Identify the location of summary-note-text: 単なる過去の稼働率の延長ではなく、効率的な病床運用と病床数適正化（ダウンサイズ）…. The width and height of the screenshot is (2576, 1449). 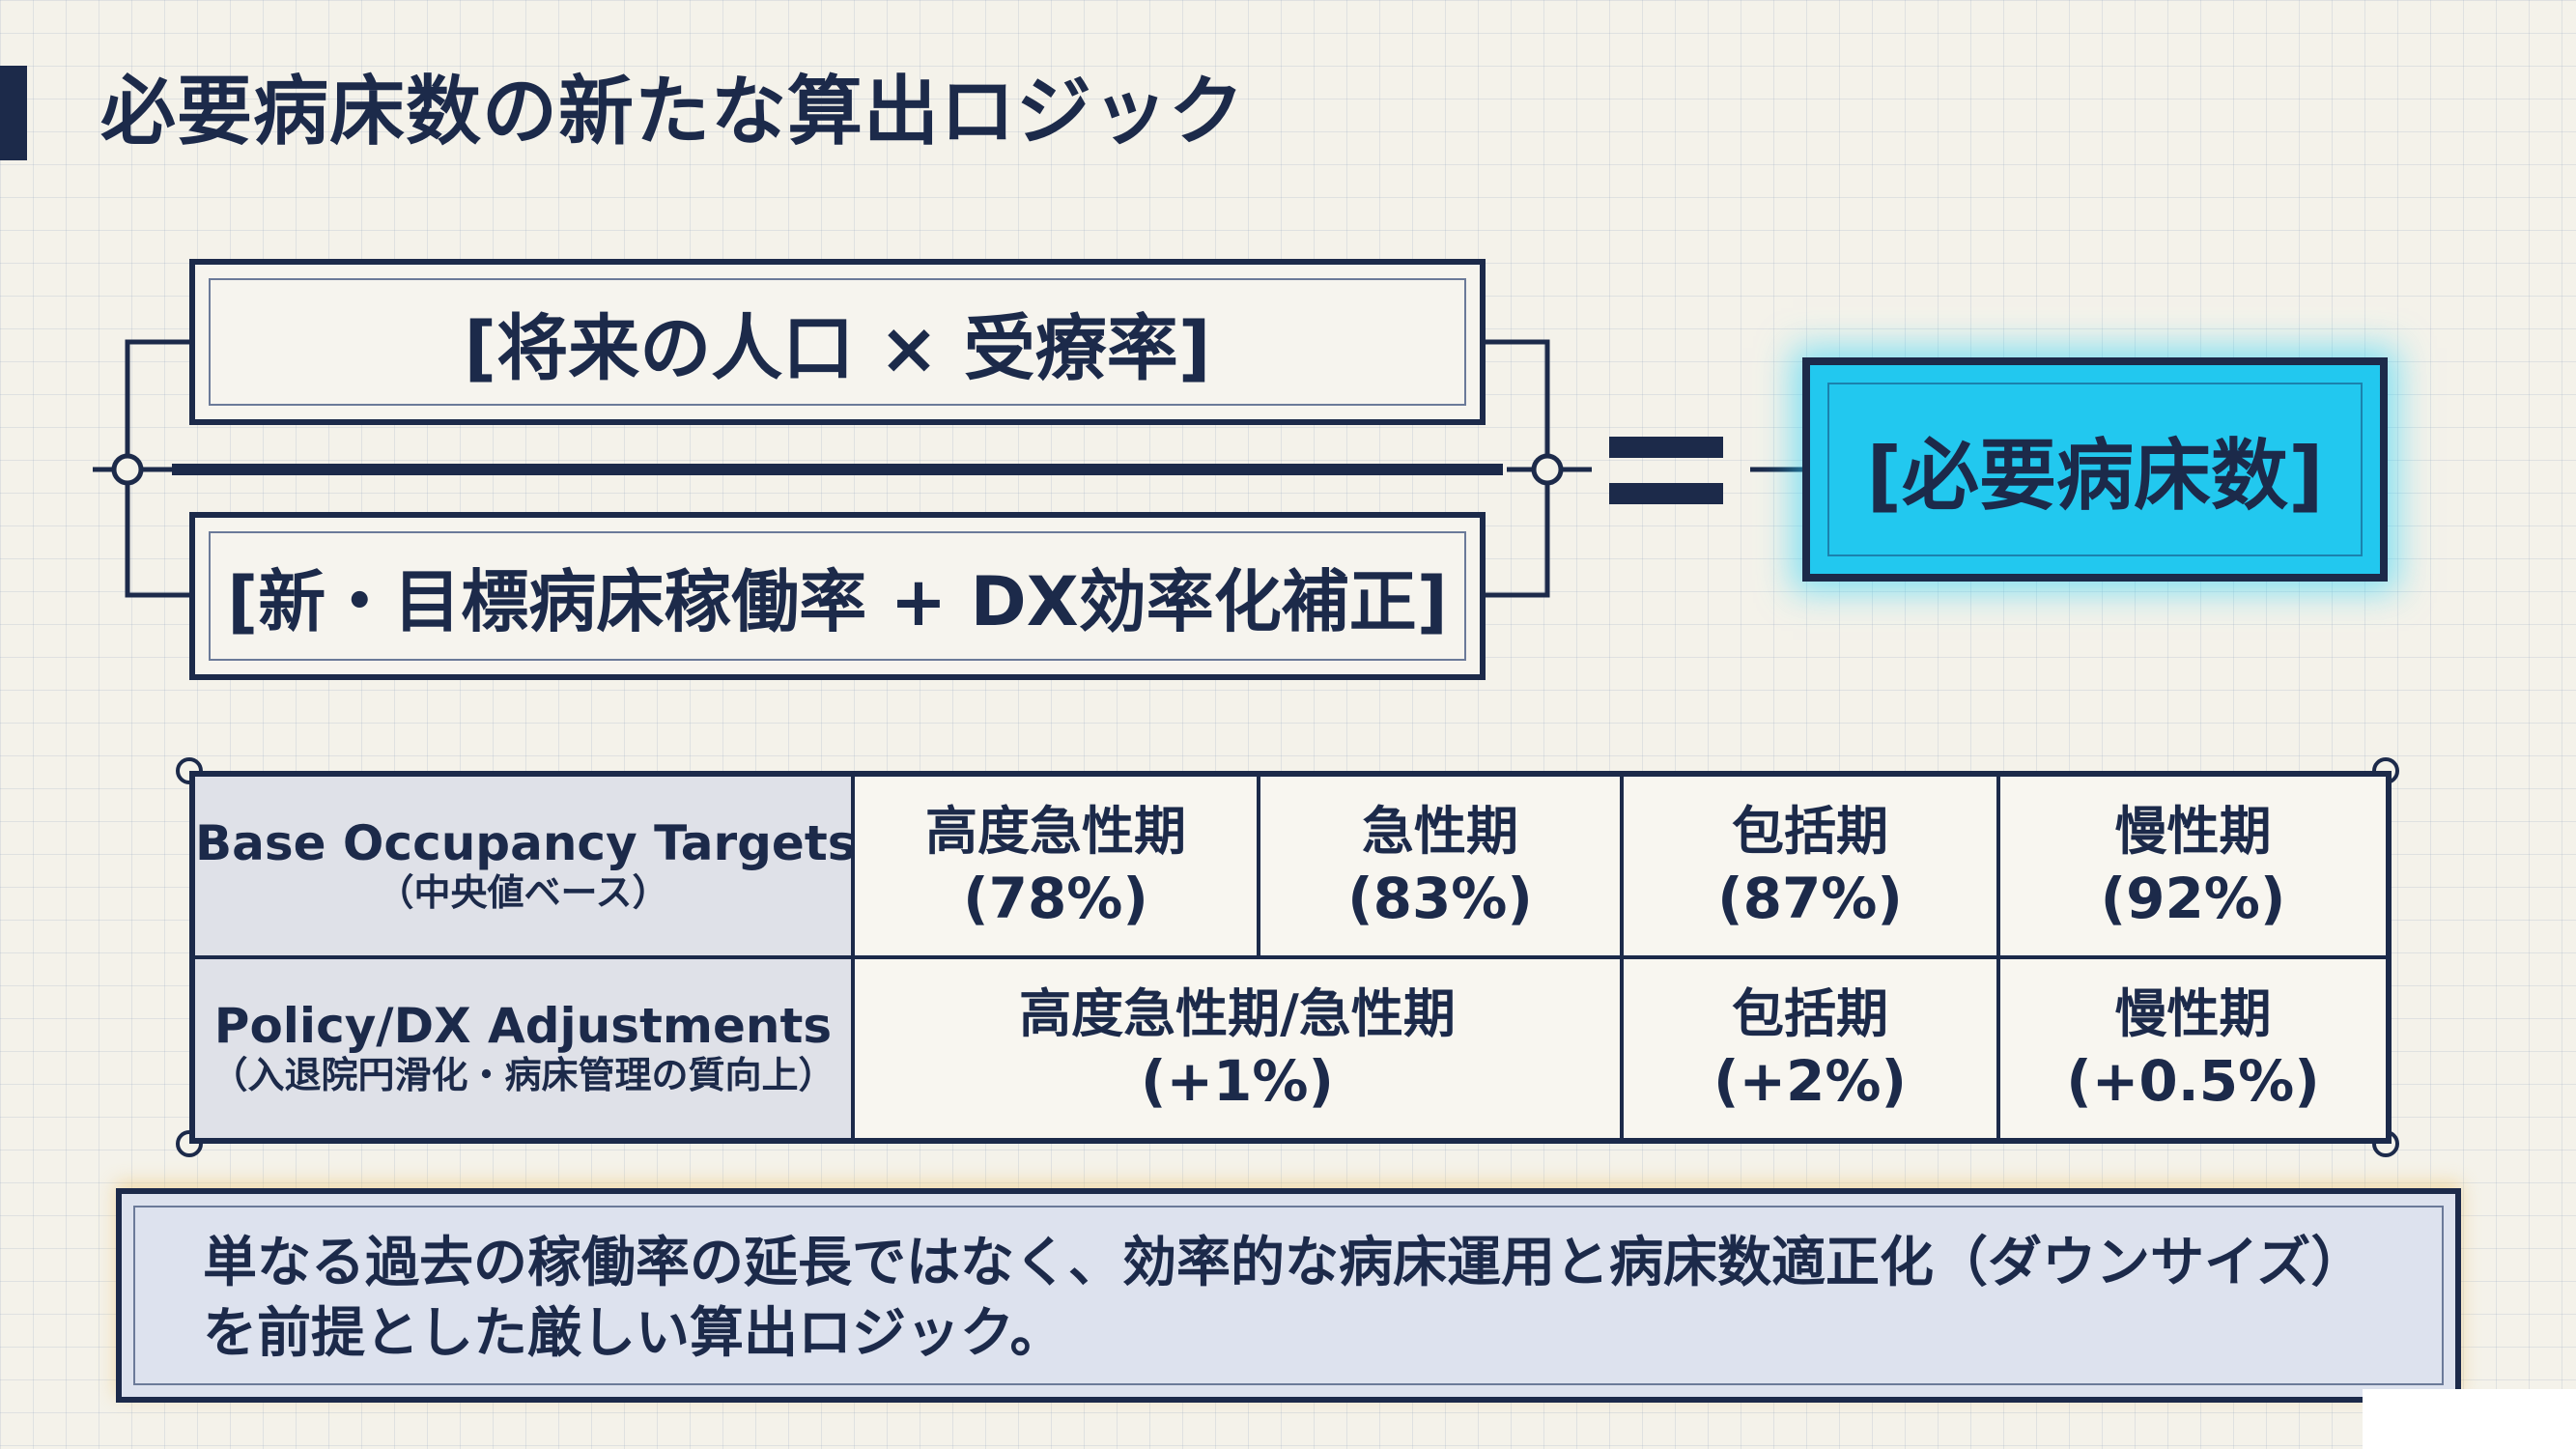
(1284, 1298).